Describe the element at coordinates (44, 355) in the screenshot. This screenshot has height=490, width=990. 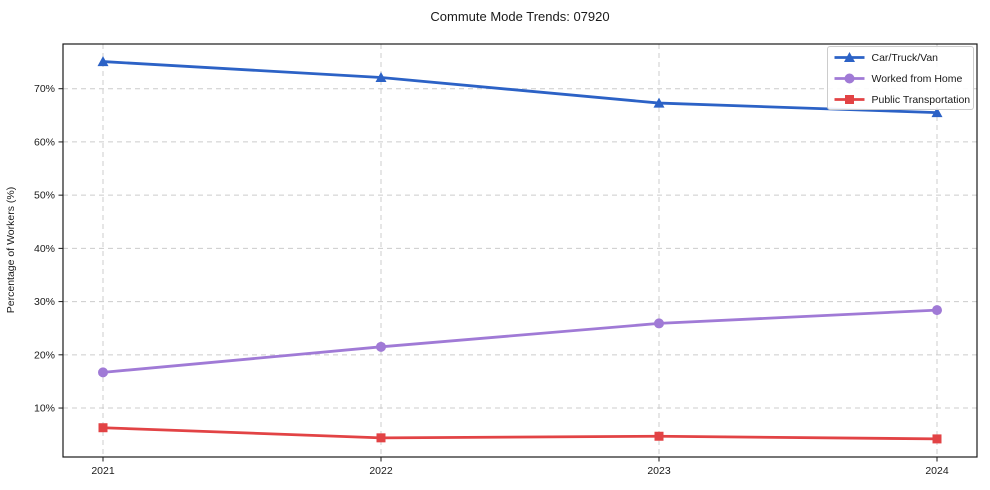
I see `y-tick-label: 20%` at that location.